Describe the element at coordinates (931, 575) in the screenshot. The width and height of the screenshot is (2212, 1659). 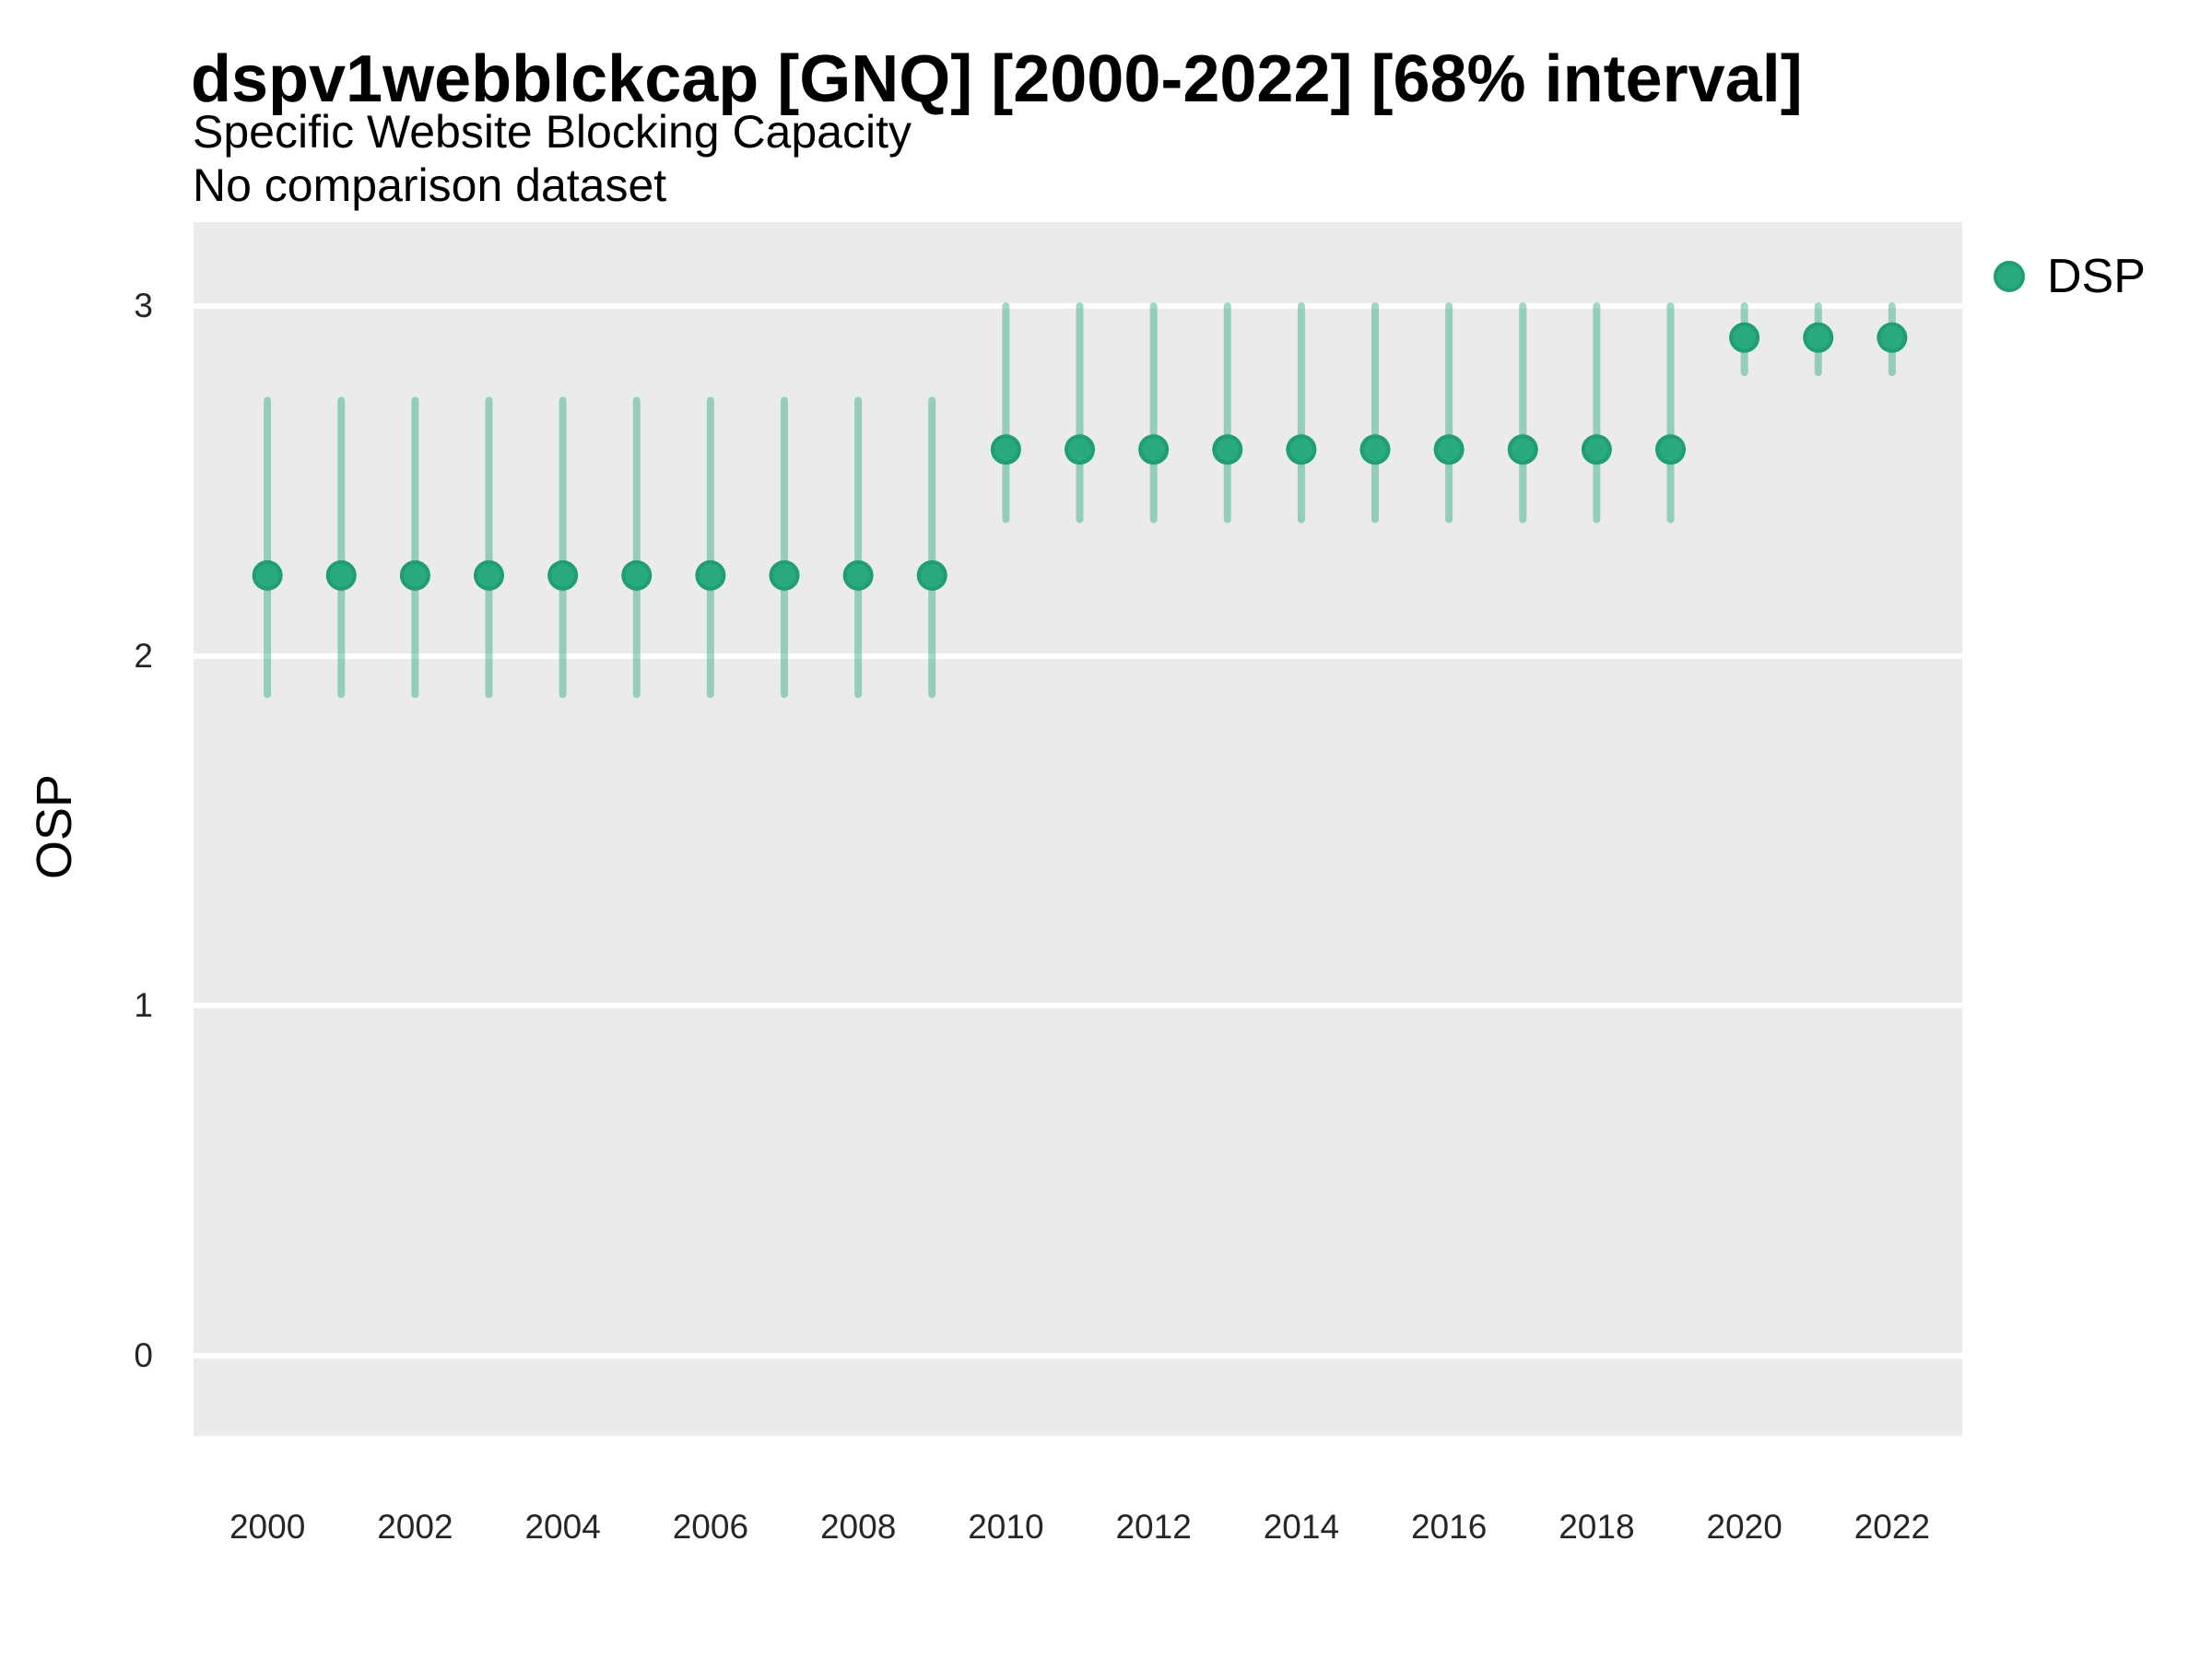
I see `point-2009` at that location.